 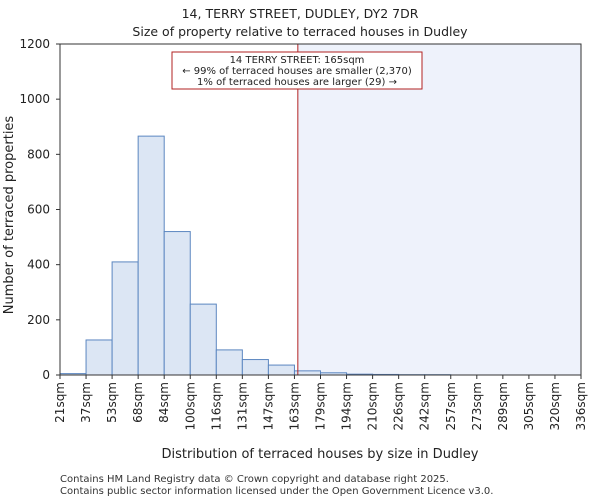 I want to click on x-tick-label: 305sqm, so click(x=529, y=406).